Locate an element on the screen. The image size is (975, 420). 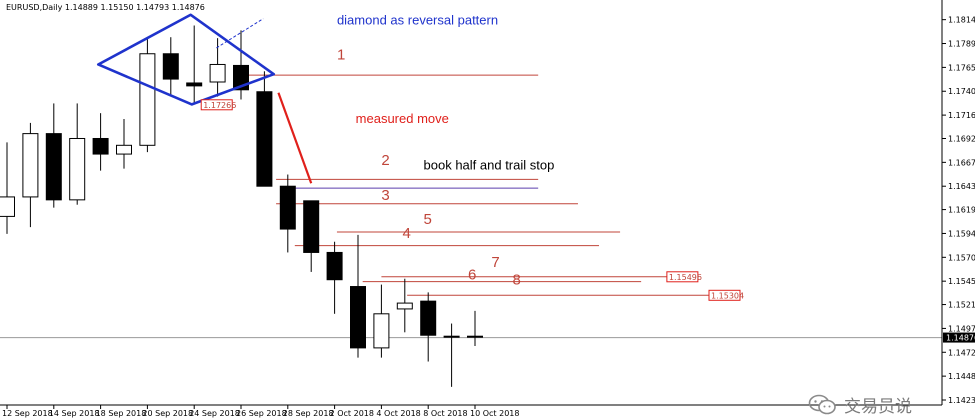
watermark: 交易员说 is located at coordinates (860, 404).